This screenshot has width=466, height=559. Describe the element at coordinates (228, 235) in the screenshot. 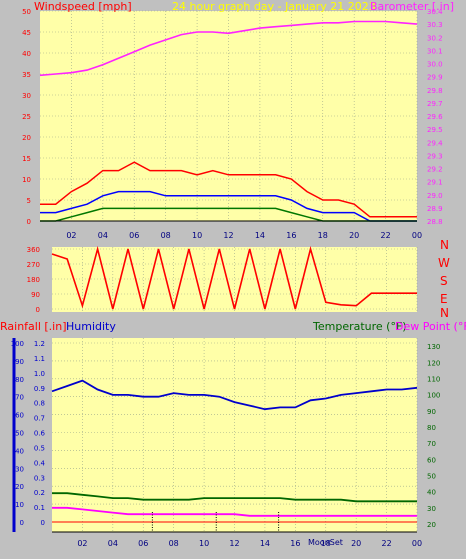

I see `wind-x-tick-label: 12` at that location.